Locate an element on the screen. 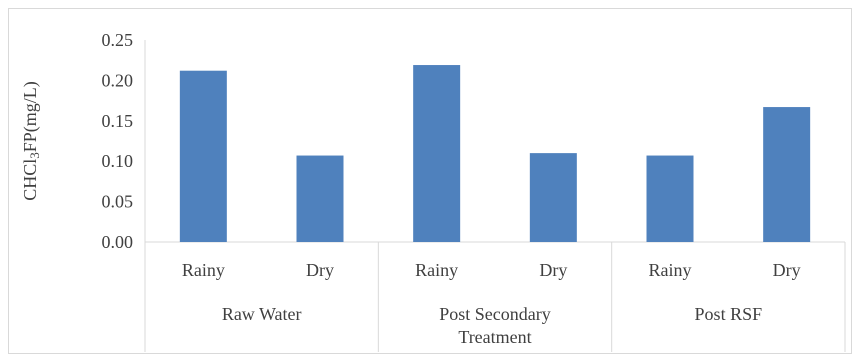 The height and width of the screenshot is (362, 860). y-tick-label: 0.05 is located at coordinates (118, 202).